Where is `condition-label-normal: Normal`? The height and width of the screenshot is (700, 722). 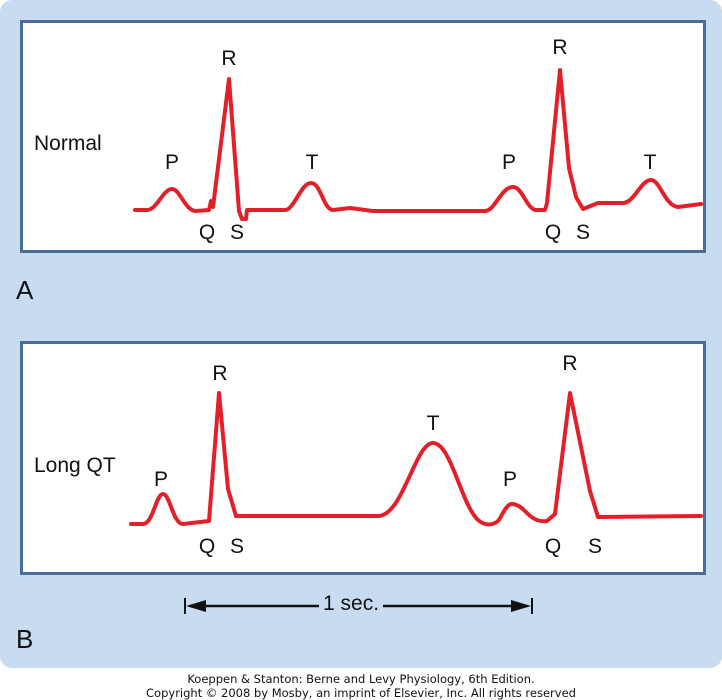
condition-label-normal: Normal is located at coordinates (68, 143).